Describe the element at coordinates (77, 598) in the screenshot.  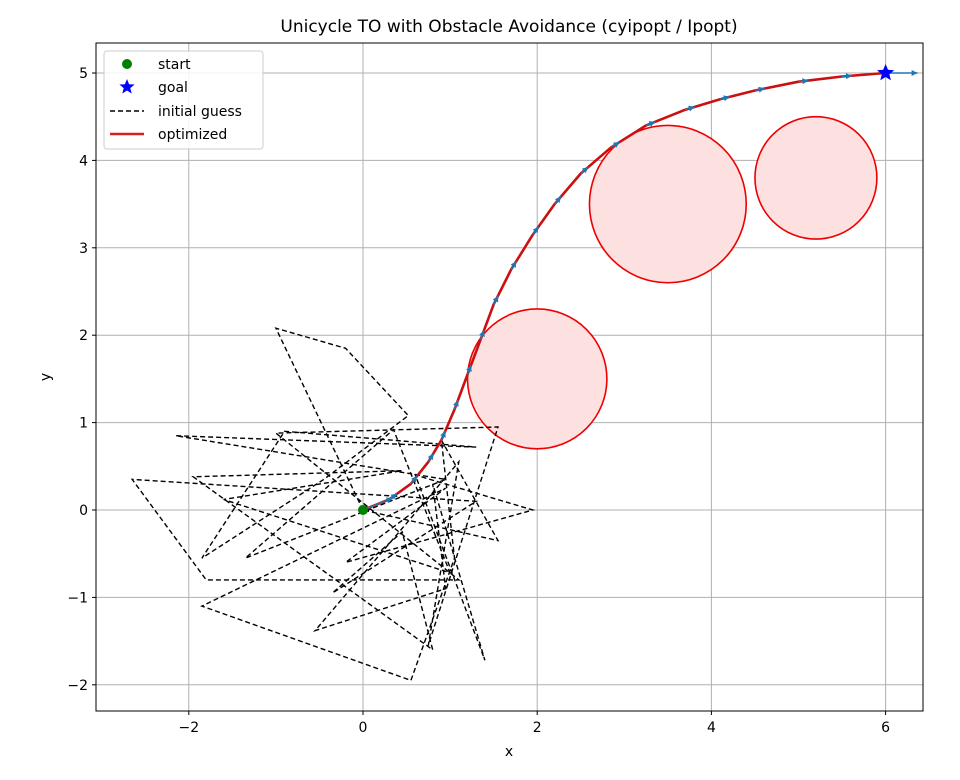
I see `y-tick-label: −1` at that location.